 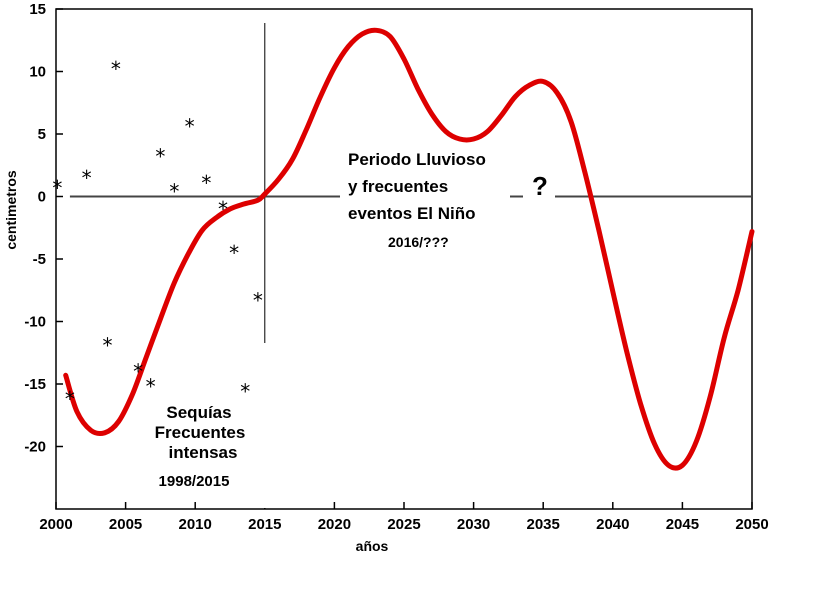 I want to click on y-tick-label: 5, so click(x=42, y=134).